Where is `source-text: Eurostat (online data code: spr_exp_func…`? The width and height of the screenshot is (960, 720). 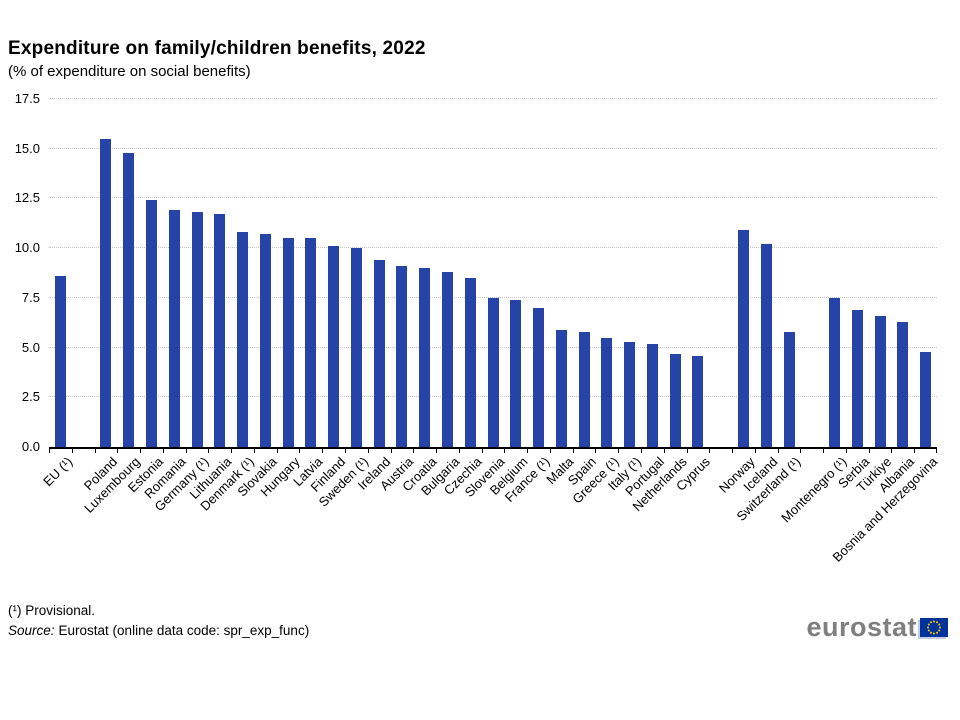
source-text: Eurostat (online data code: spr_exp_func… is located at coordinates (184, 630).